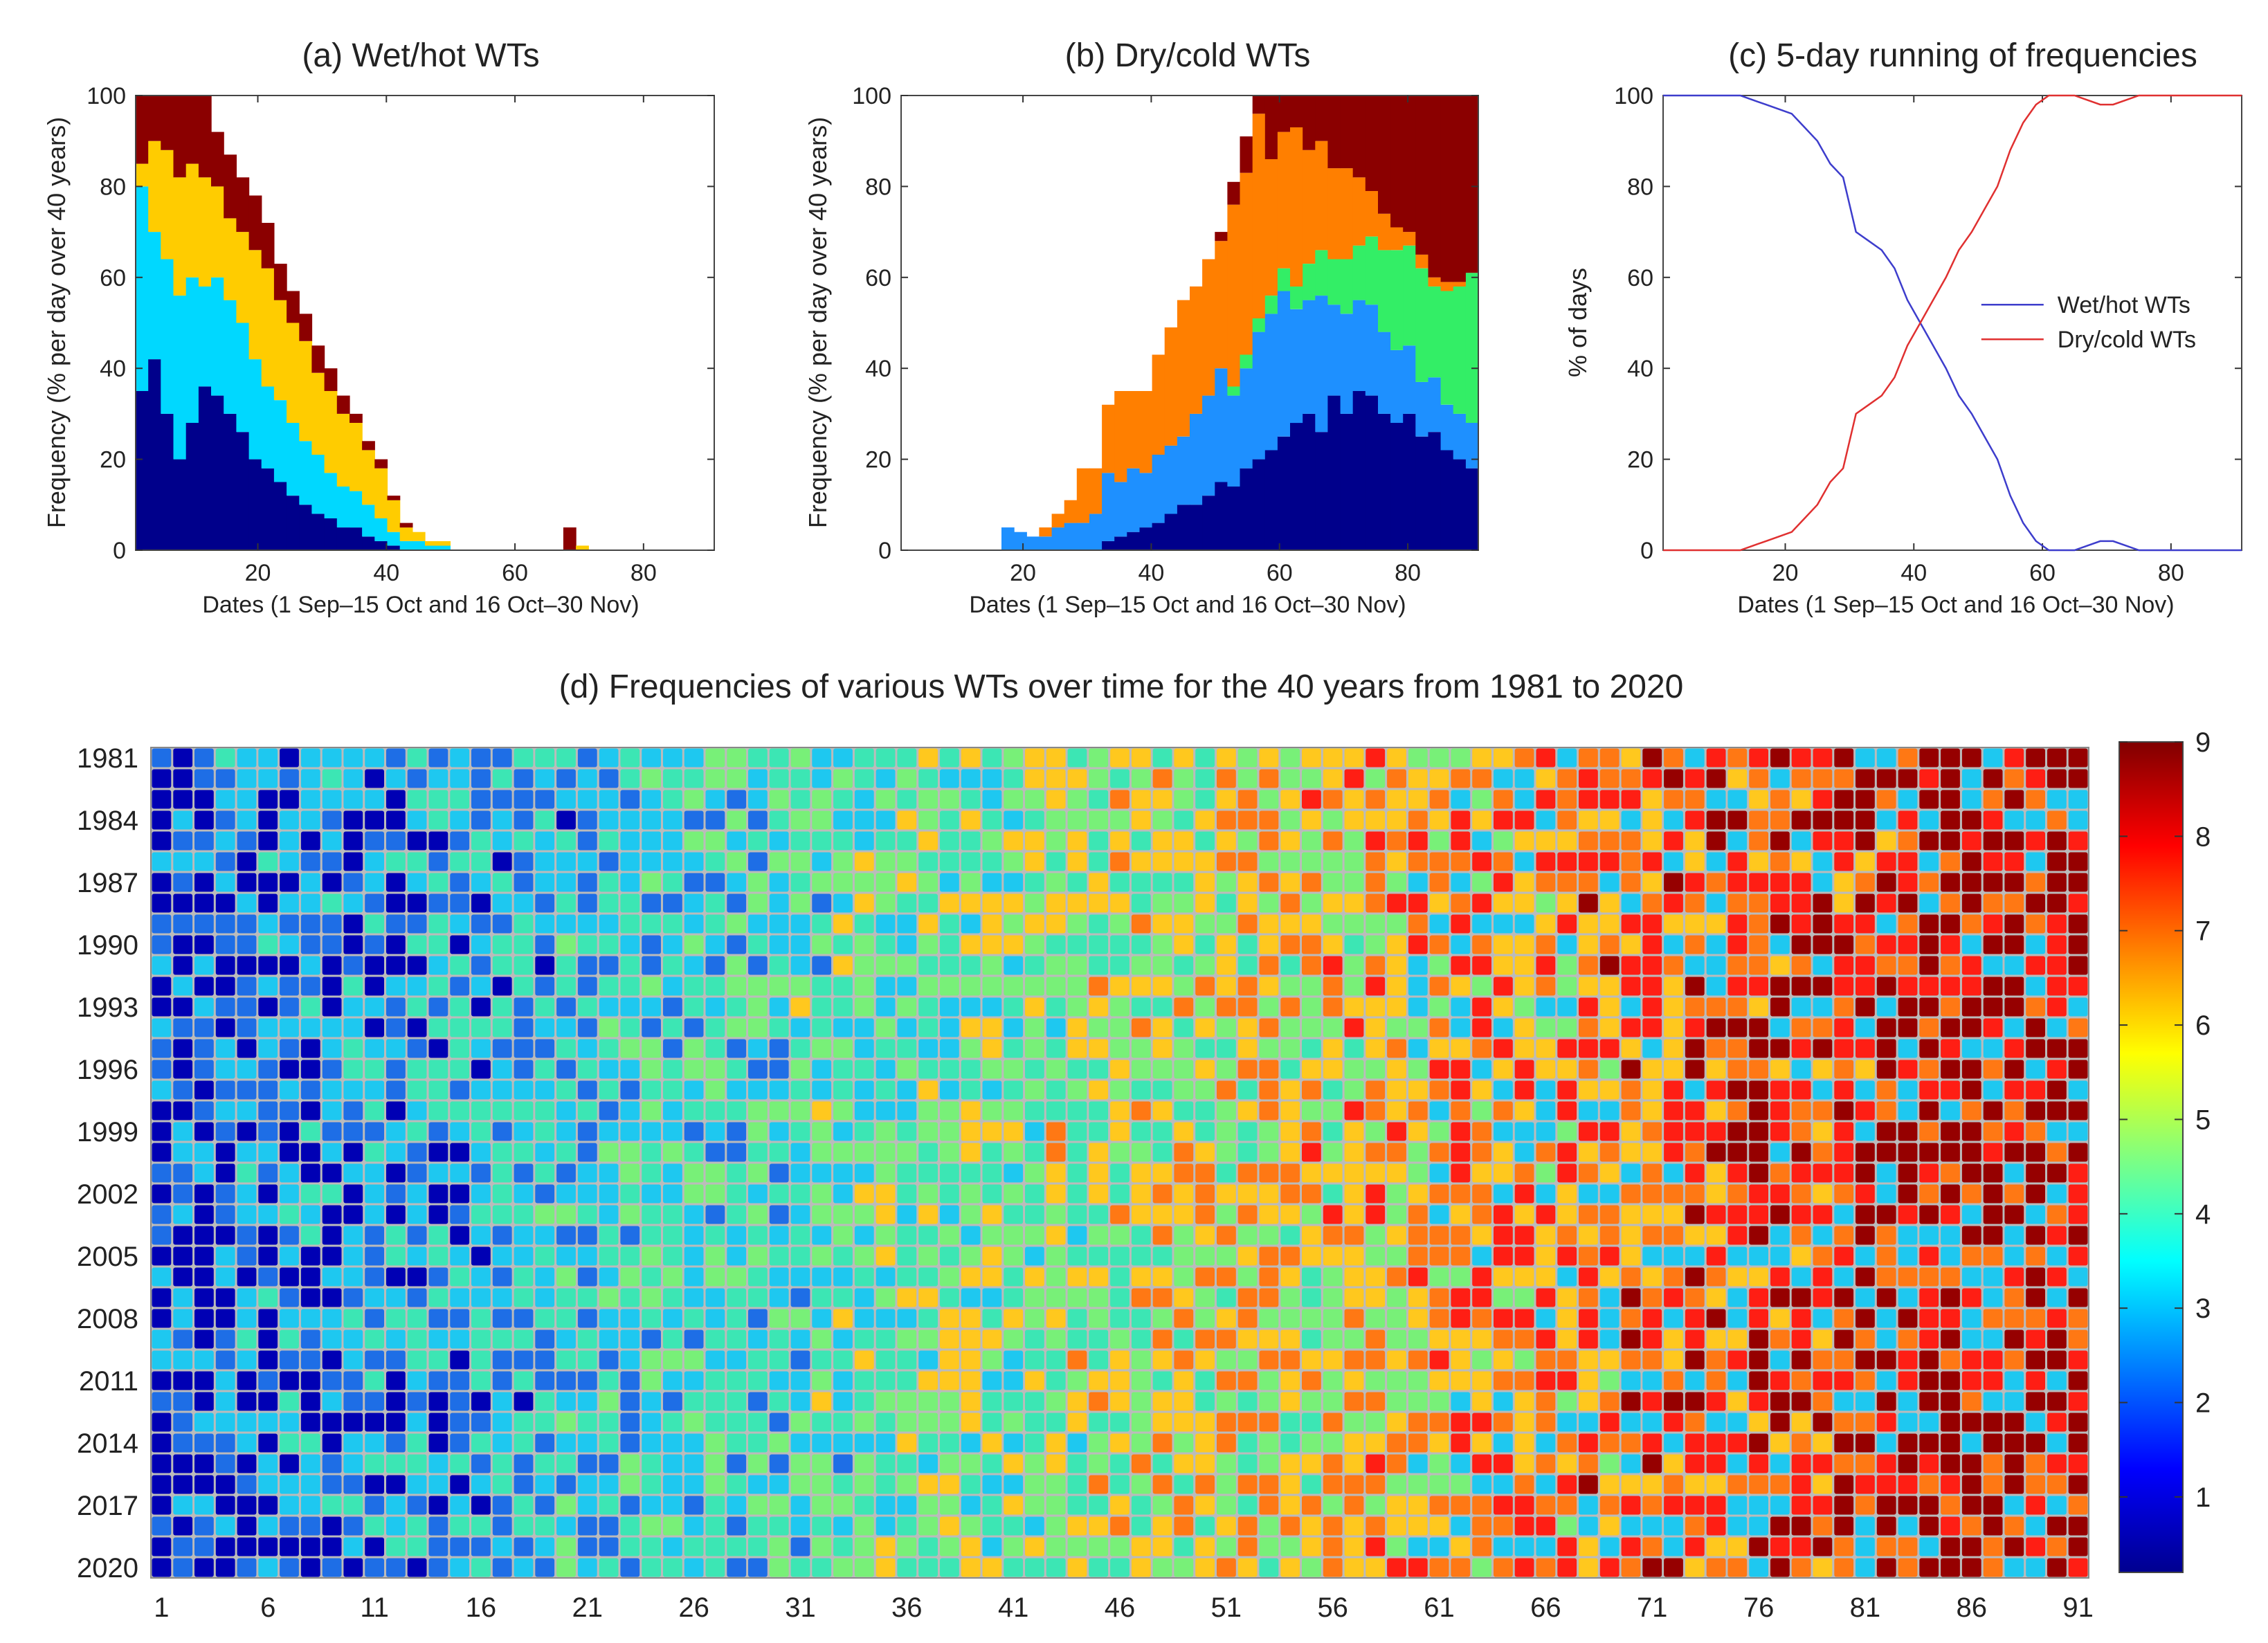  I want to click on panel-b-bar-wt8, so click(1447, 286).